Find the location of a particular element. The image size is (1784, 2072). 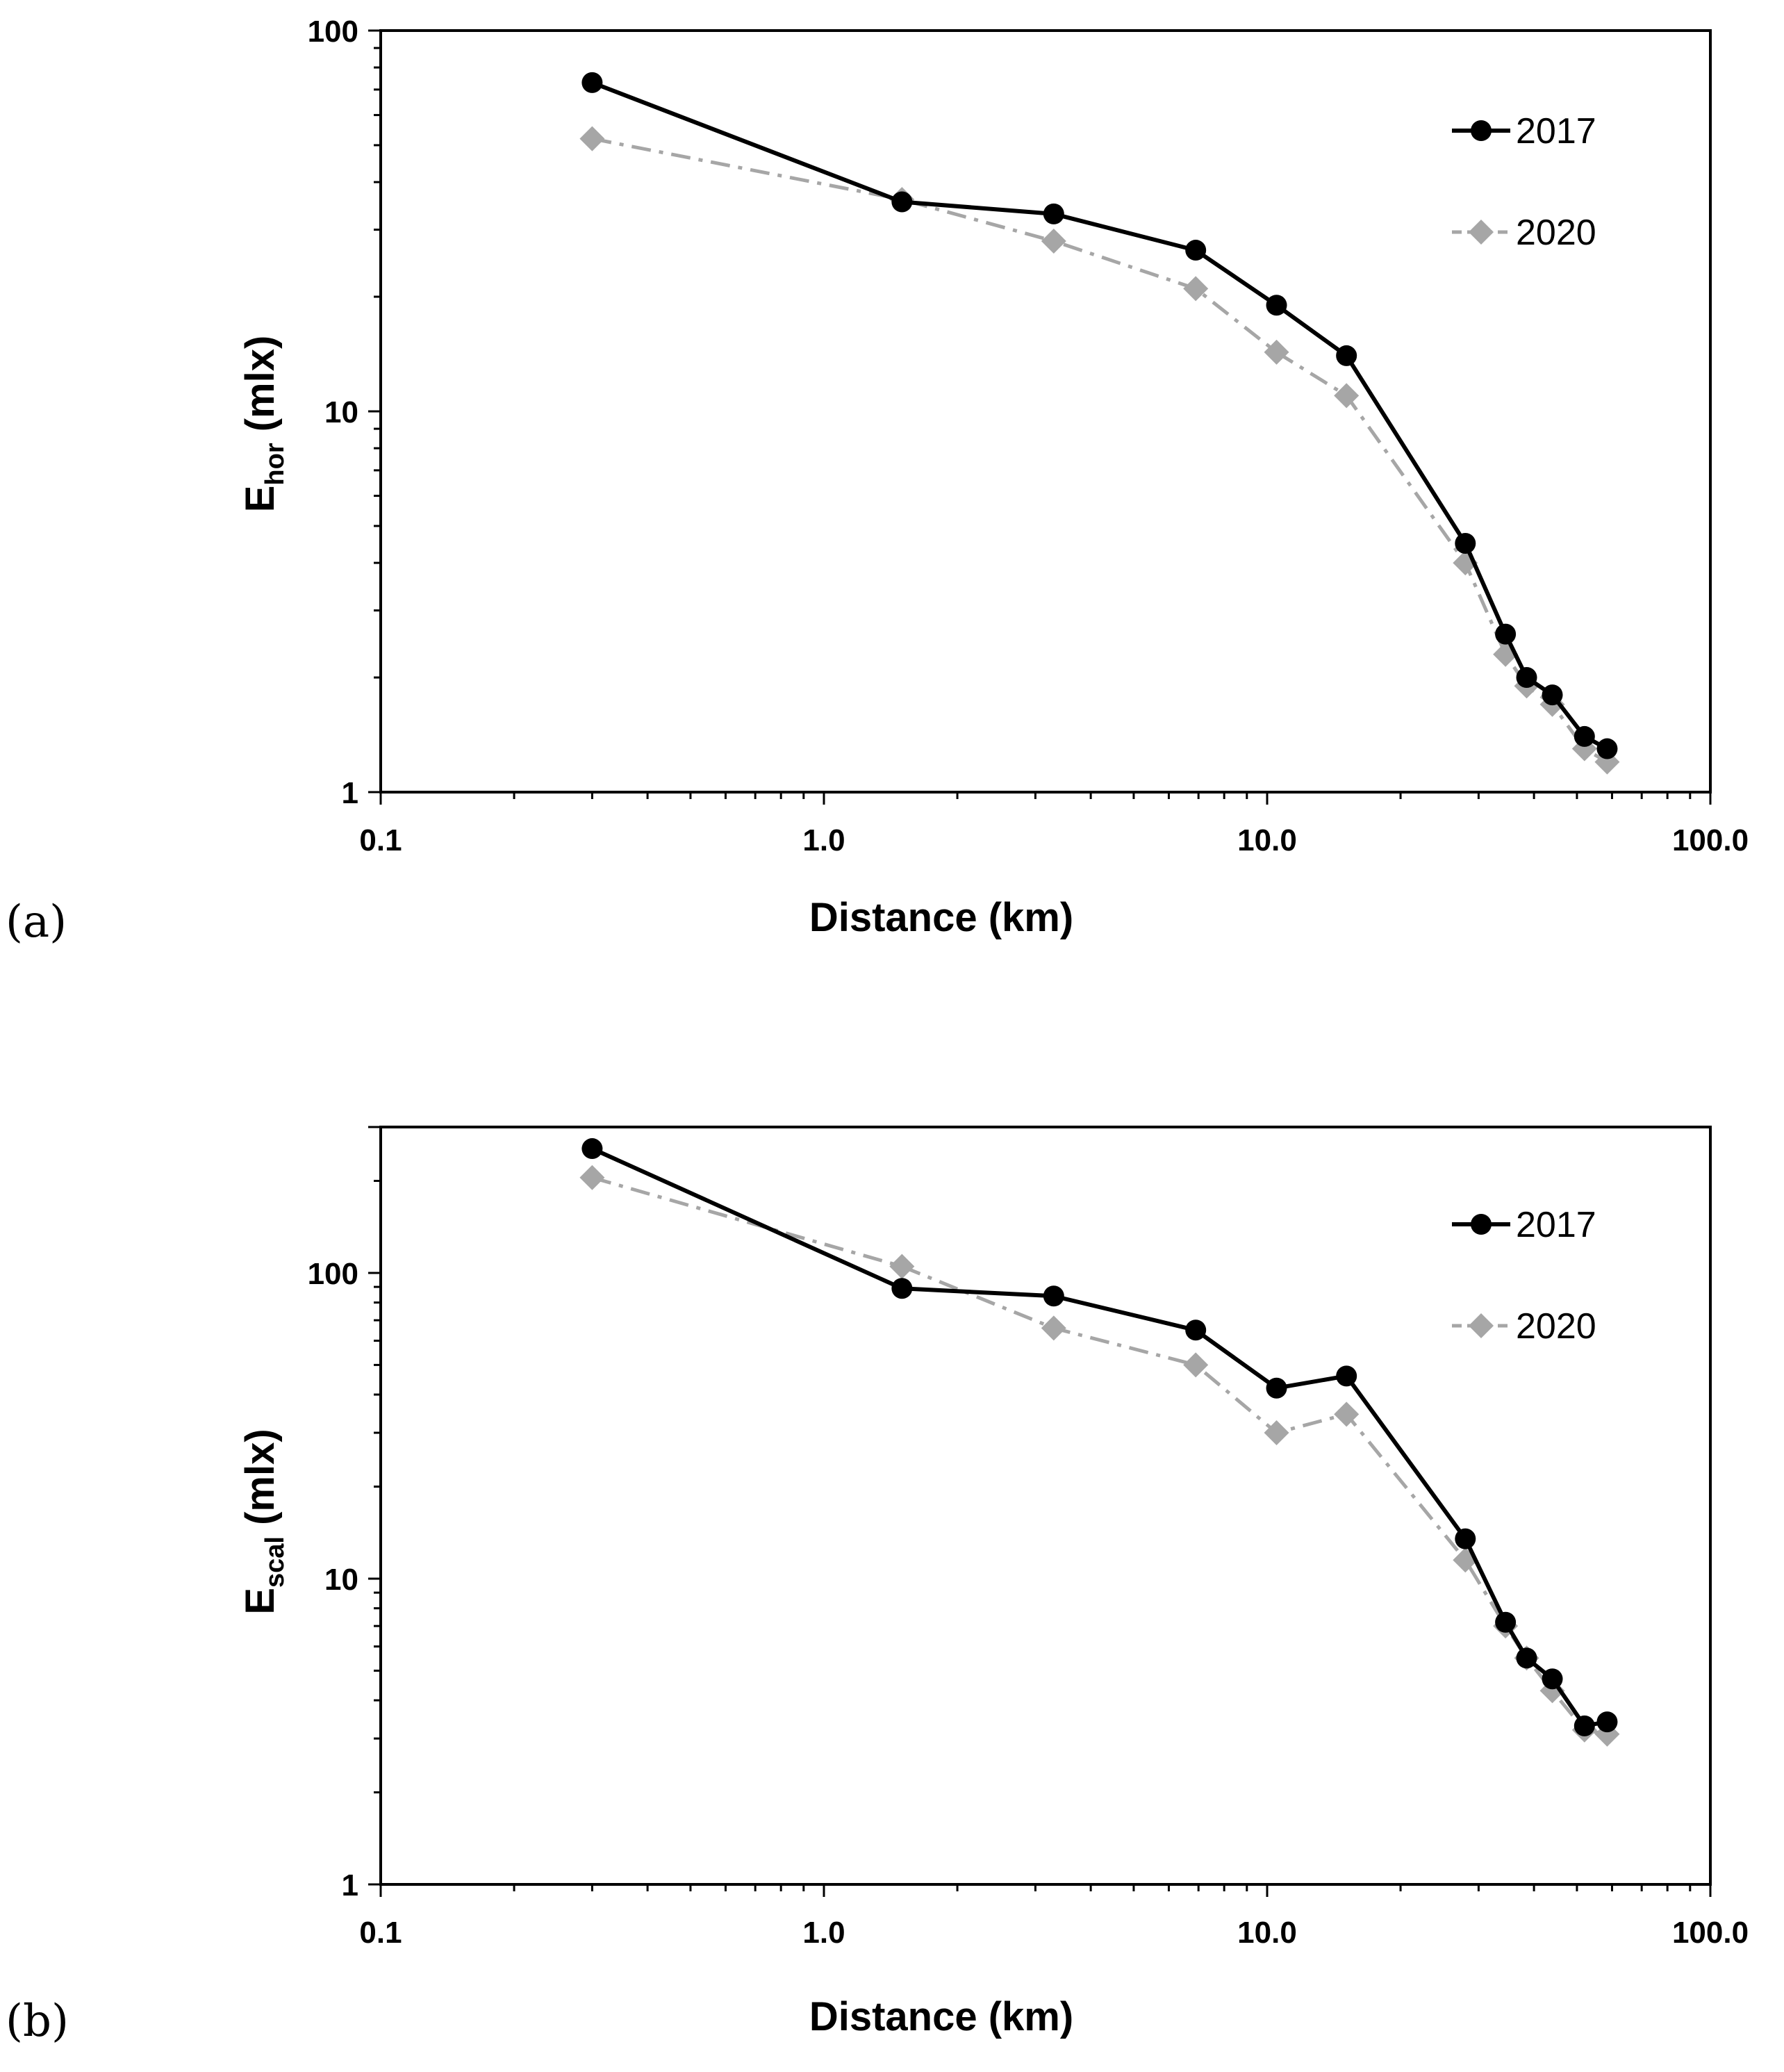

panel-b-x-tick-label: 10.0 is located at coordinates (1267, 1933).